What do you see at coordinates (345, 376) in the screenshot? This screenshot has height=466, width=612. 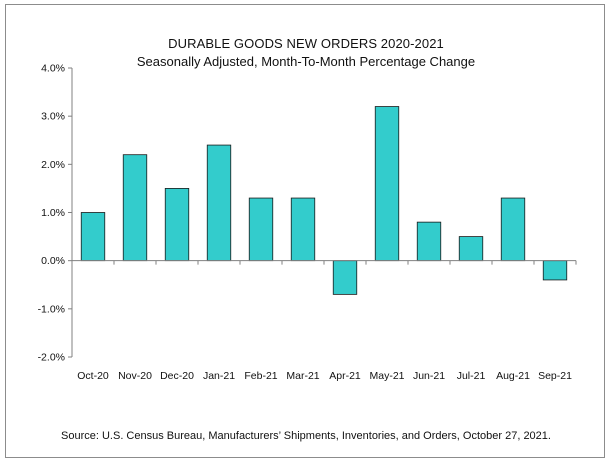 I see `x-tick-label: Apr-21` at bounding box center [345, 376].